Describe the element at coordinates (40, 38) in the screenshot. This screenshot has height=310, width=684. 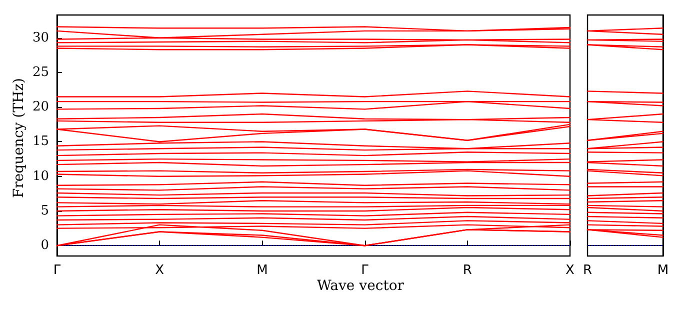
I see `y-tick-label: 30` at that location.